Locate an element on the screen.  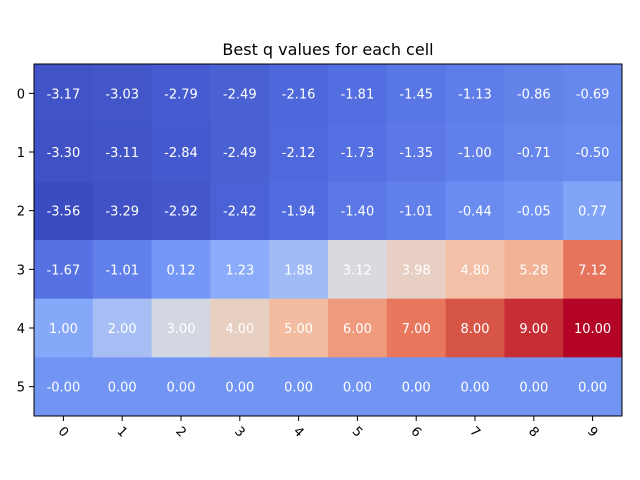
heatmap-cell-r0-c6 is located at coordinates (416, 94).